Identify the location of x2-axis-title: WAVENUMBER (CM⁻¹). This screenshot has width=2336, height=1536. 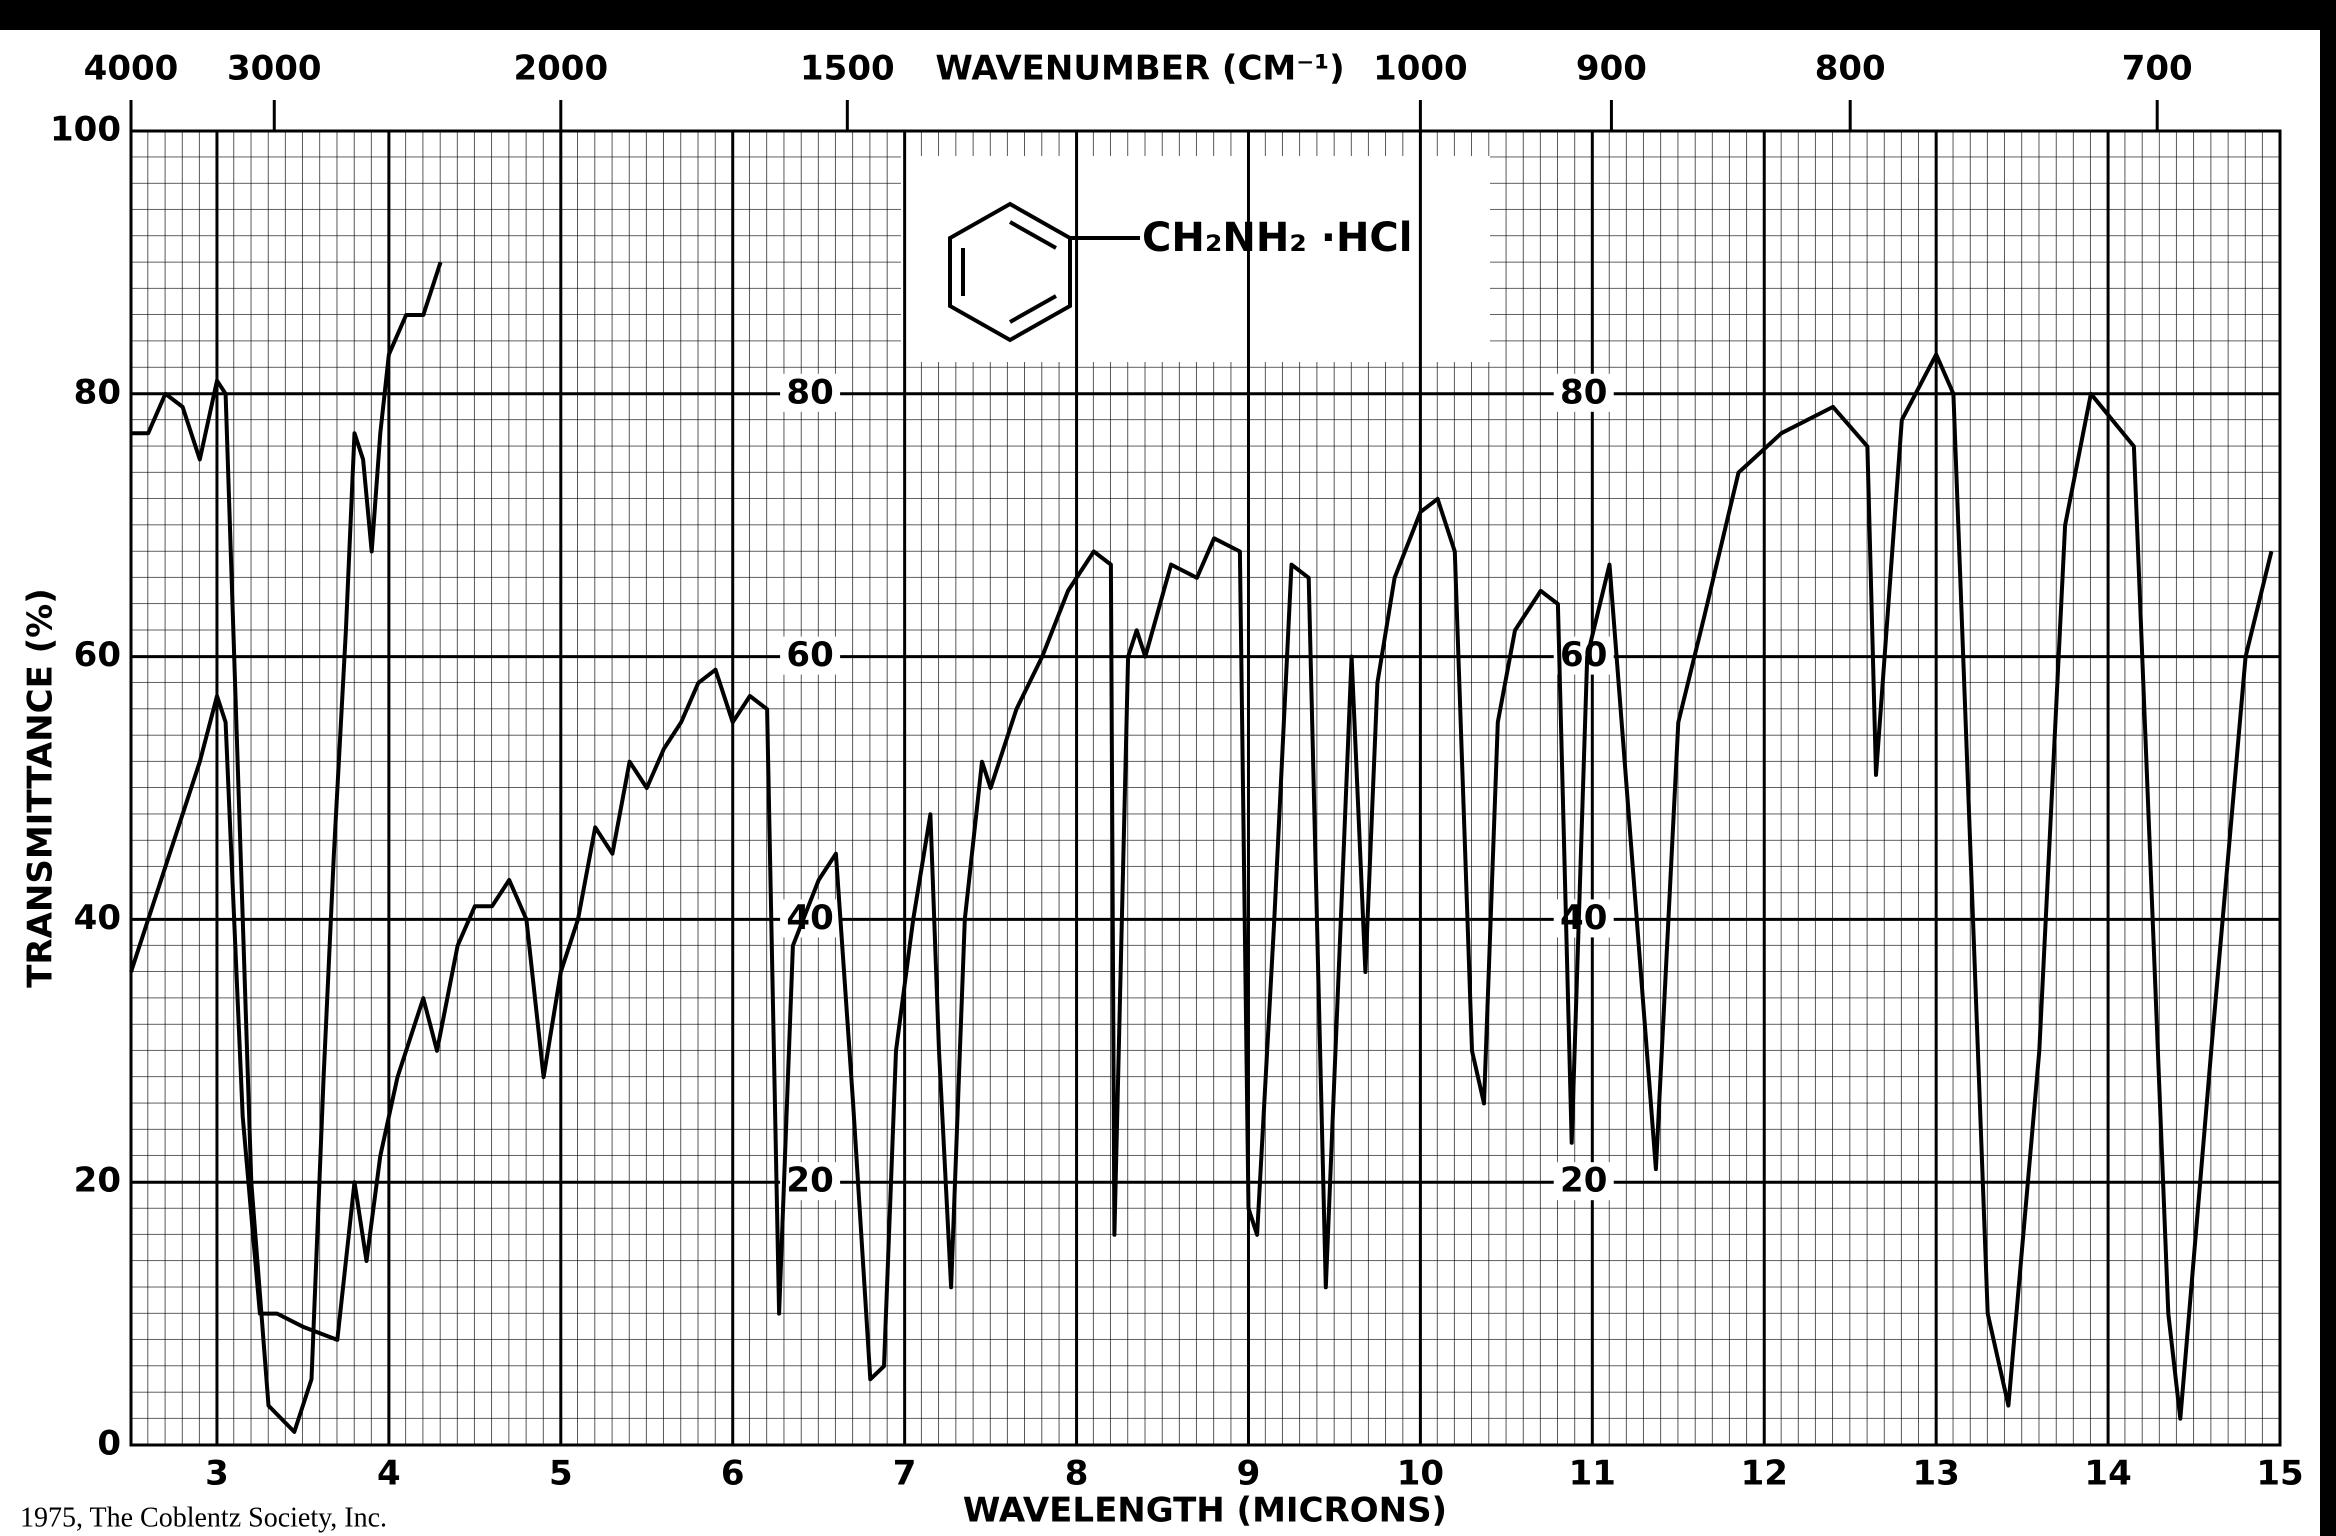
(1139, 69).